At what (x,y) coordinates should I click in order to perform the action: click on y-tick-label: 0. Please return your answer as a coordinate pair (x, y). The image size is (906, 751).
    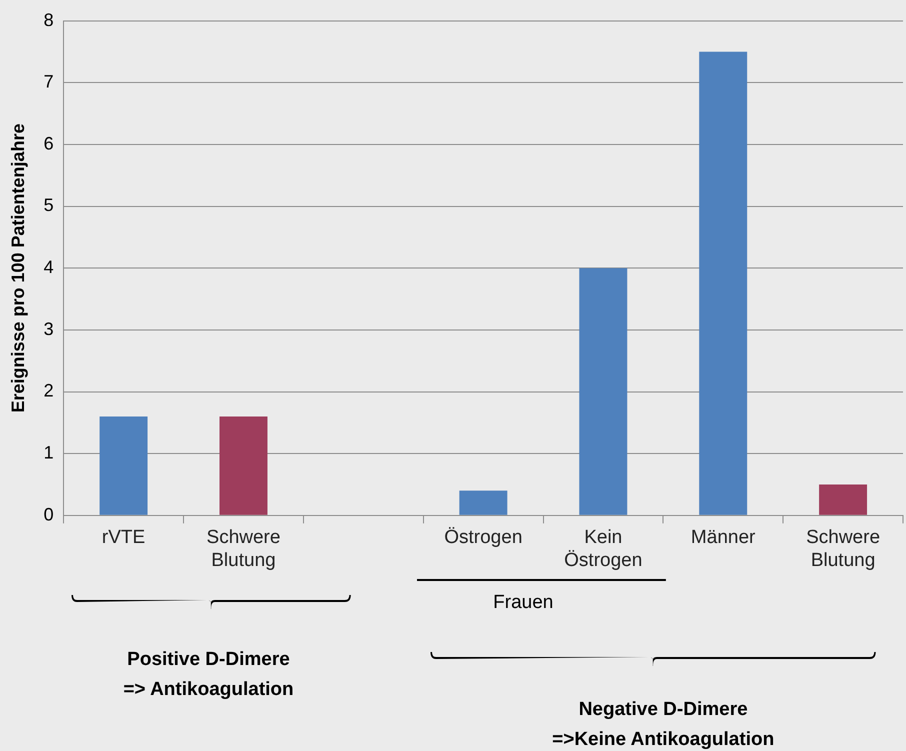
    Looking at the image, I should click on (49, 514).